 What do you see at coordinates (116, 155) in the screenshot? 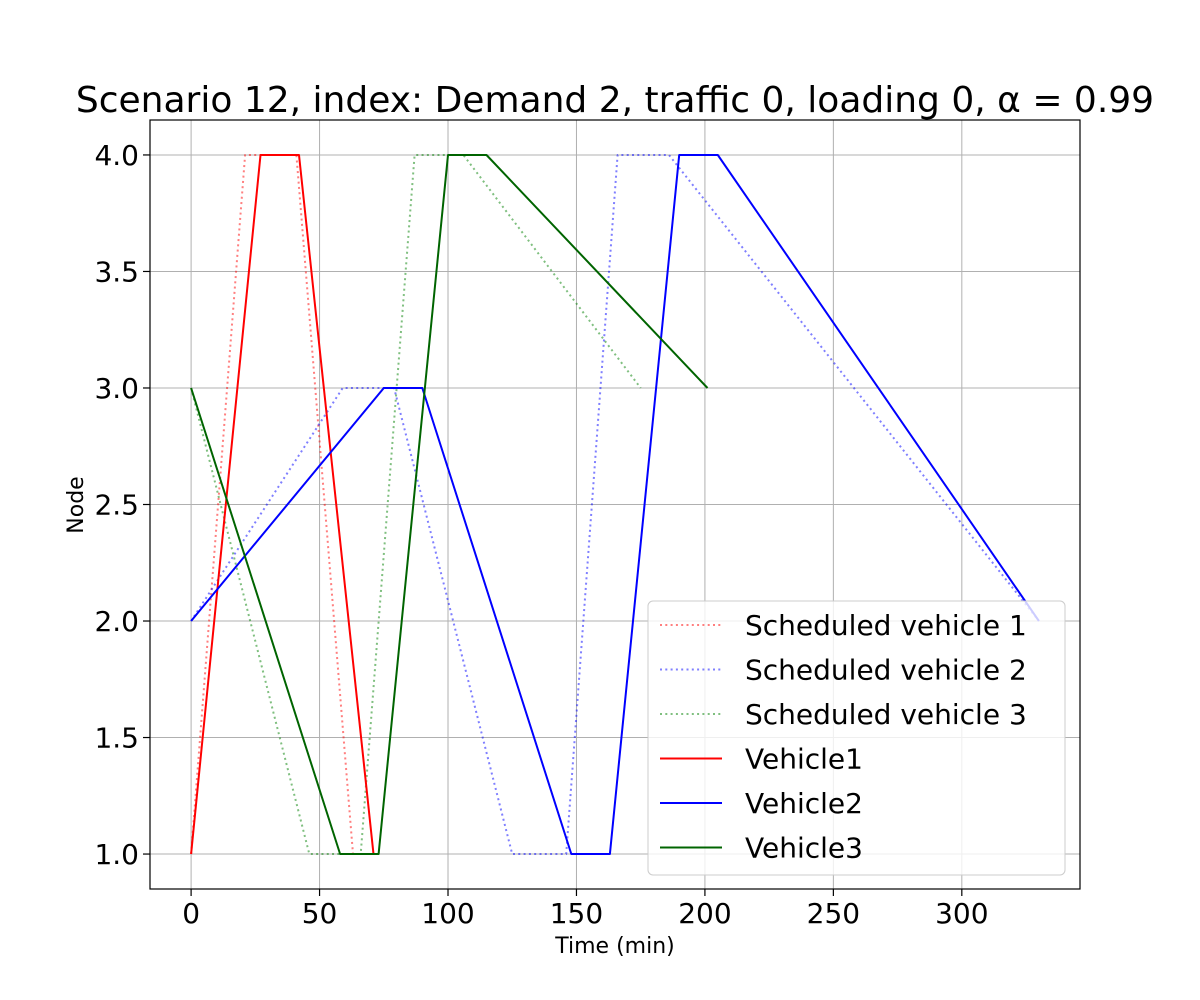
I see `y-tick-label: 4.0` at bounding box center [116, 155].